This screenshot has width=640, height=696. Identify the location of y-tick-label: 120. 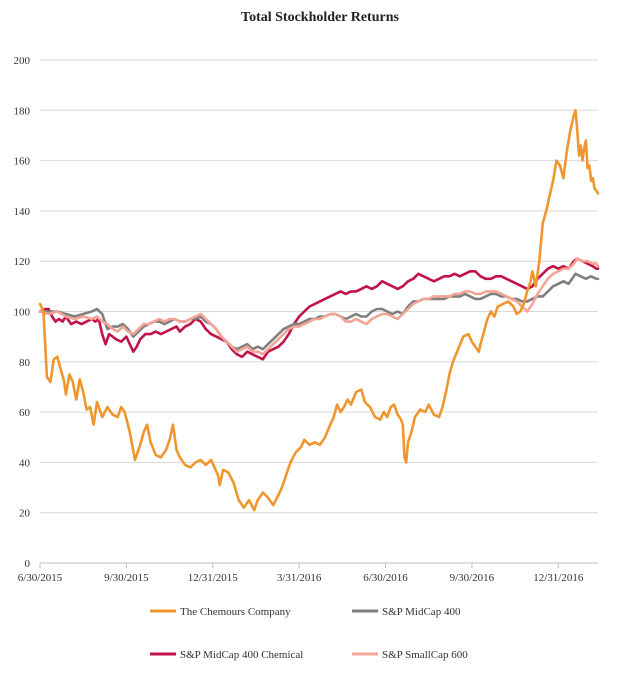
(22, 262).